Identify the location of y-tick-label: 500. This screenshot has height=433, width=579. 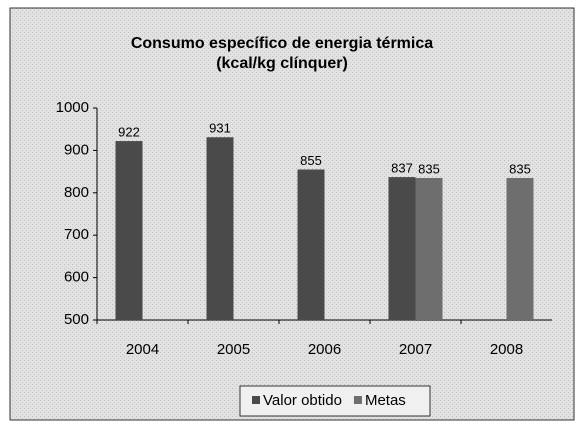
(76, 319).